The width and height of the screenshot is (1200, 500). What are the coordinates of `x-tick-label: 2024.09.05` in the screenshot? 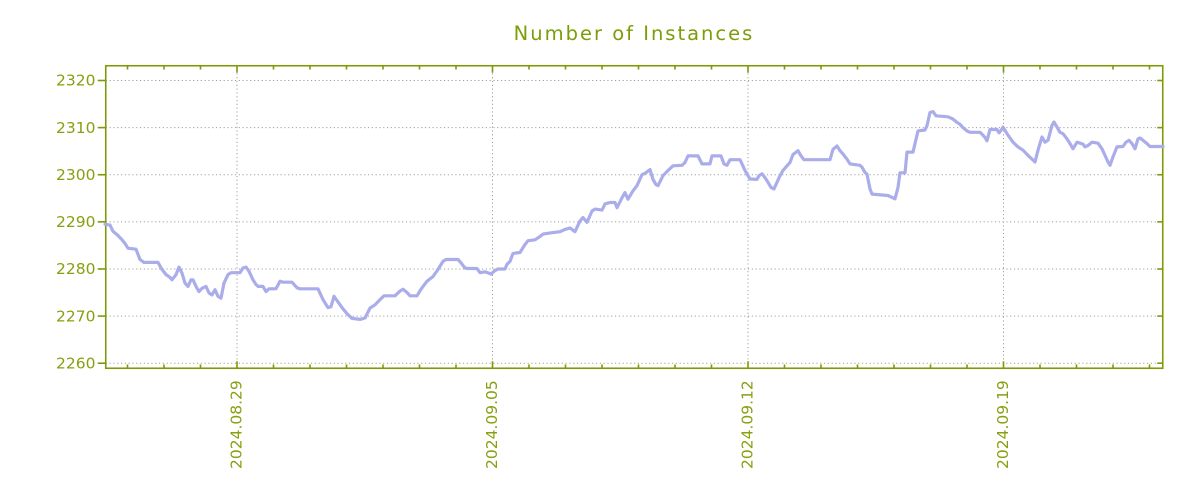 It's located at (492, 424).